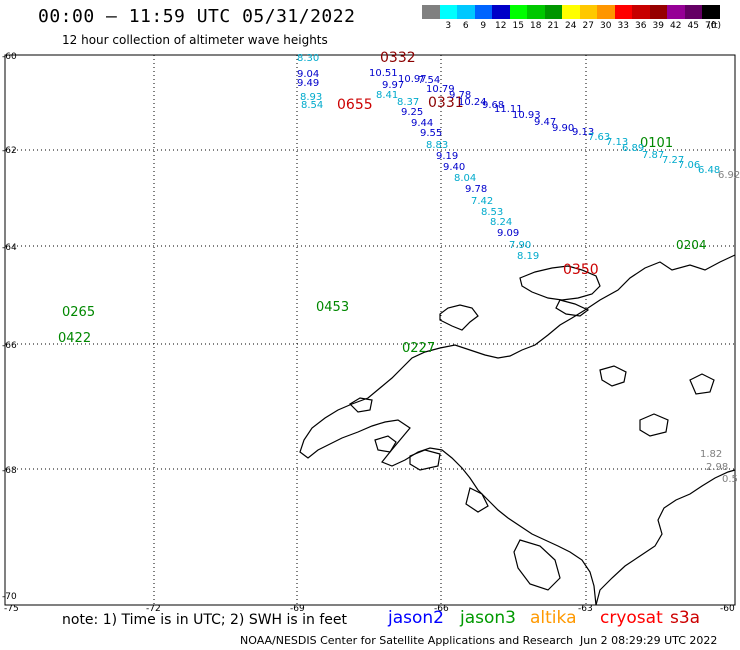 The width and height of the screenshot is (740, 650). I want to click on swh-value: 7.42, so click(482, 201).